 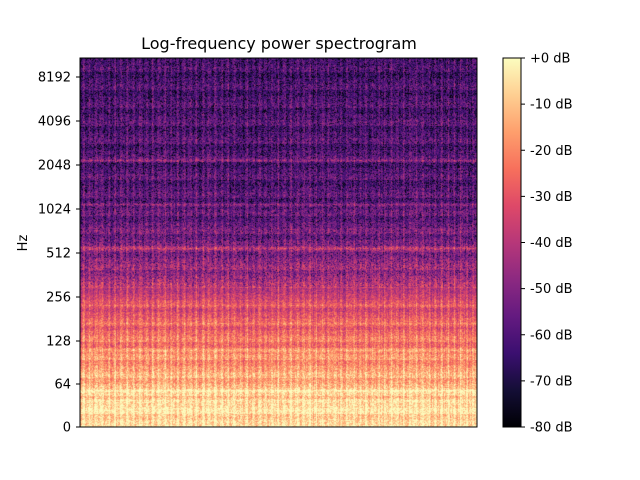 What do you see at coordinates (551, 243) in the screenshot?
I see `colorbar-tick-label: -40 dB` at bounding box center [551, 243].